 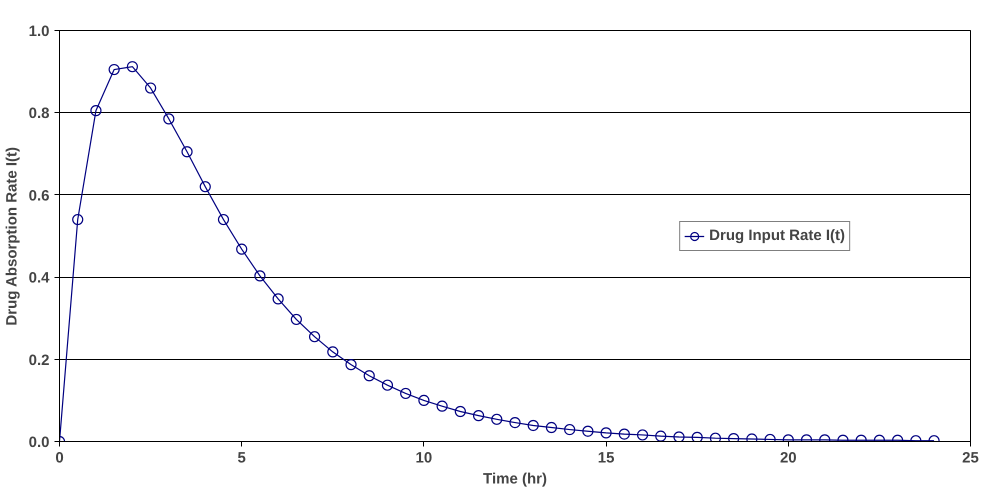 What do you see at coordinates (39, 442) in the screenshot?
I see `y-tick-label: 0.0` at bounding box center [39, 442].